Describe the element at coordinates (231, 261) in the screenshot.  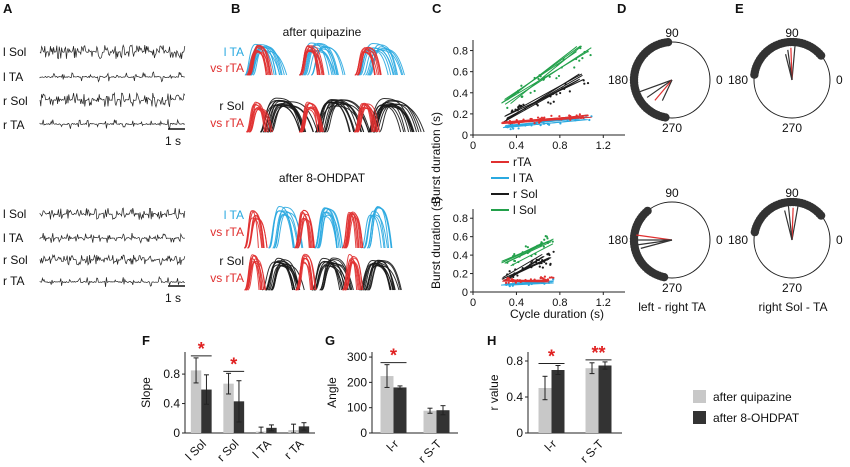
I see `pair-label-rsol-2: r Sol` at that location.